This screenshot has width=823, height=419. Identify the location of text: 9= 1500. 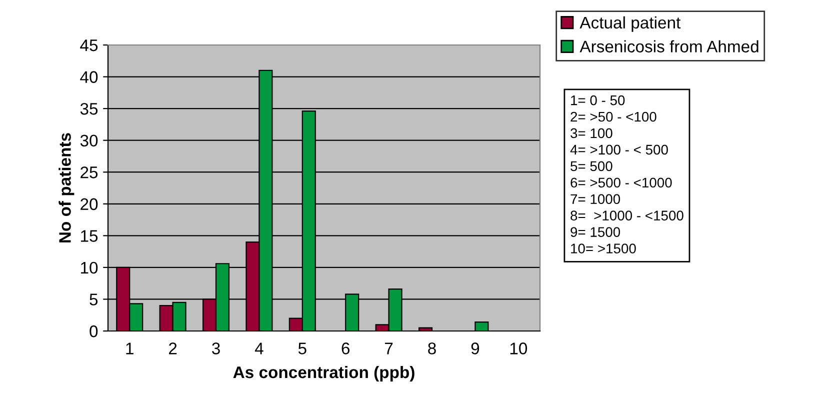
(595, 232).